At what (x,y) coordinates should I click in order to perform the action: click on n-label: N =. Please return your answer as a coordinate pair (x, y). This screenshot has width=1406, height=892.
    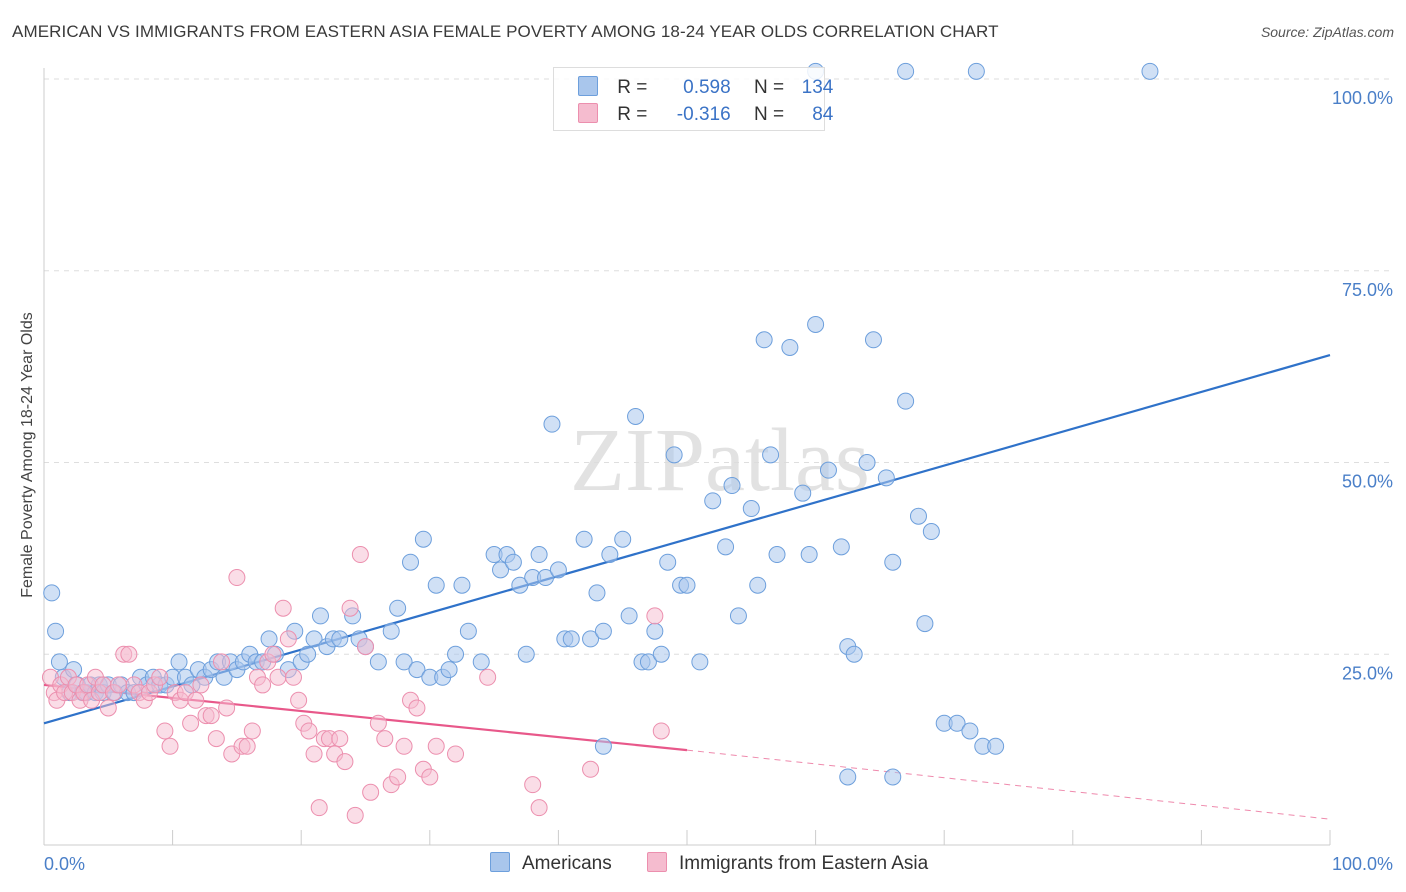
    Looking at the image, I should click on (769, 114).